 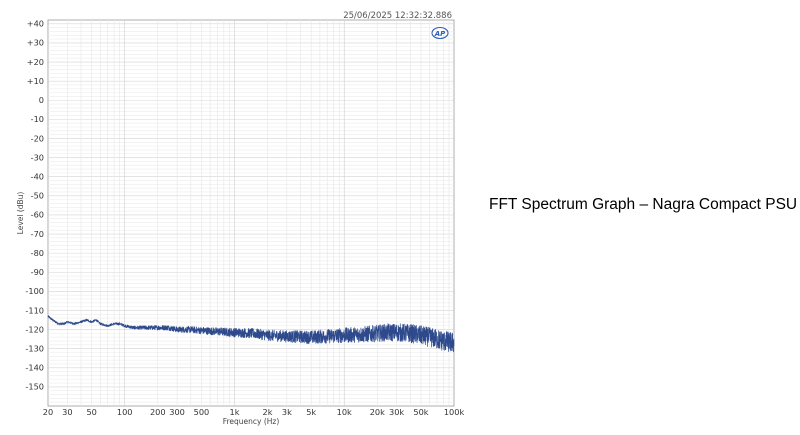 What do you see at coordinates (420, 412) in the screenshot?
I see `x-tick-label: 50k` at bounding box center [420, 412].